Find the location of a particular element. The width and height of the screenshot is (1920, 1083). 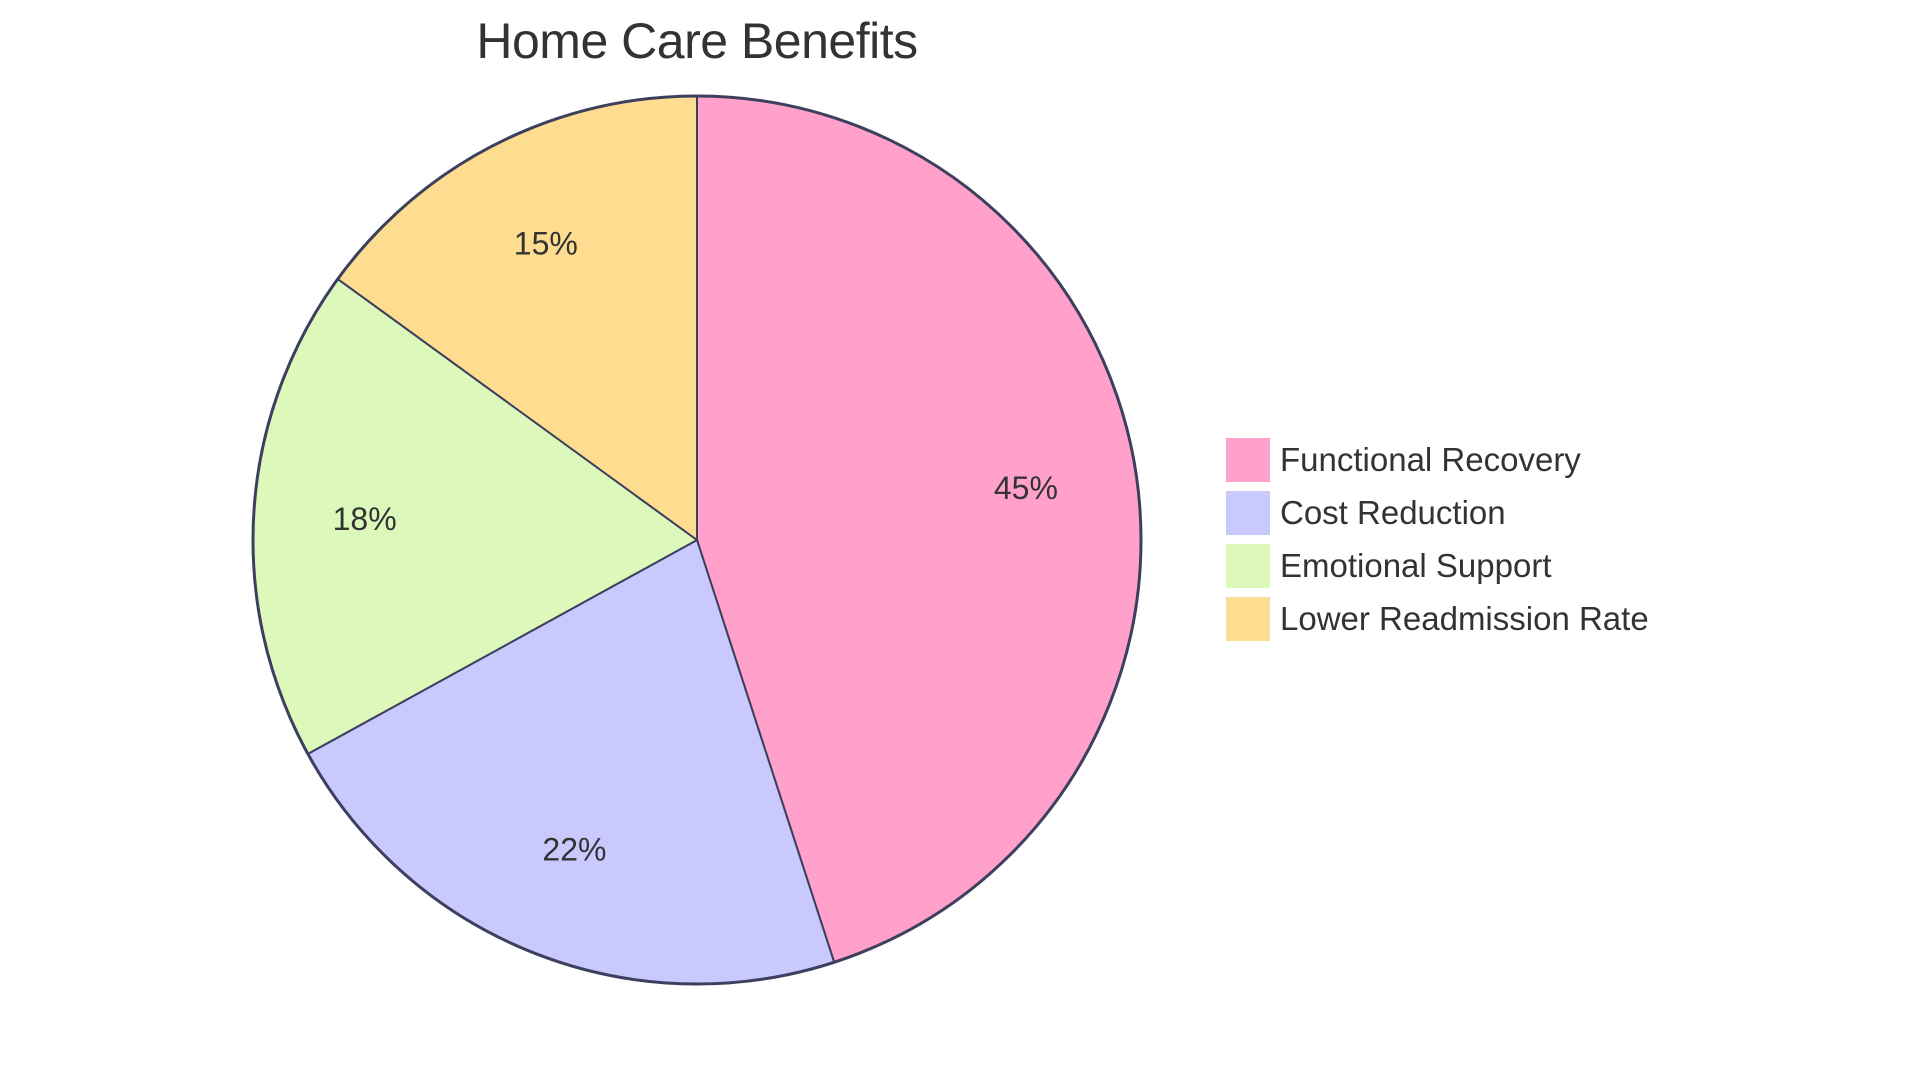

legend-label: Emotional Support is located at coordinates (1416, 565).